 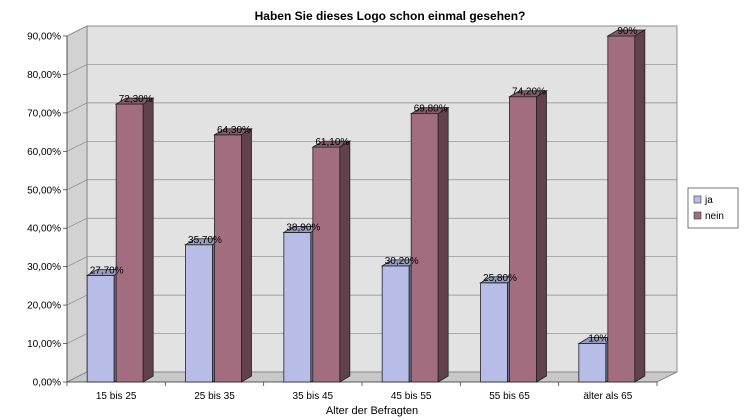 I want to click on y-tick-label: 30,00%, so click(x=44, y=267).